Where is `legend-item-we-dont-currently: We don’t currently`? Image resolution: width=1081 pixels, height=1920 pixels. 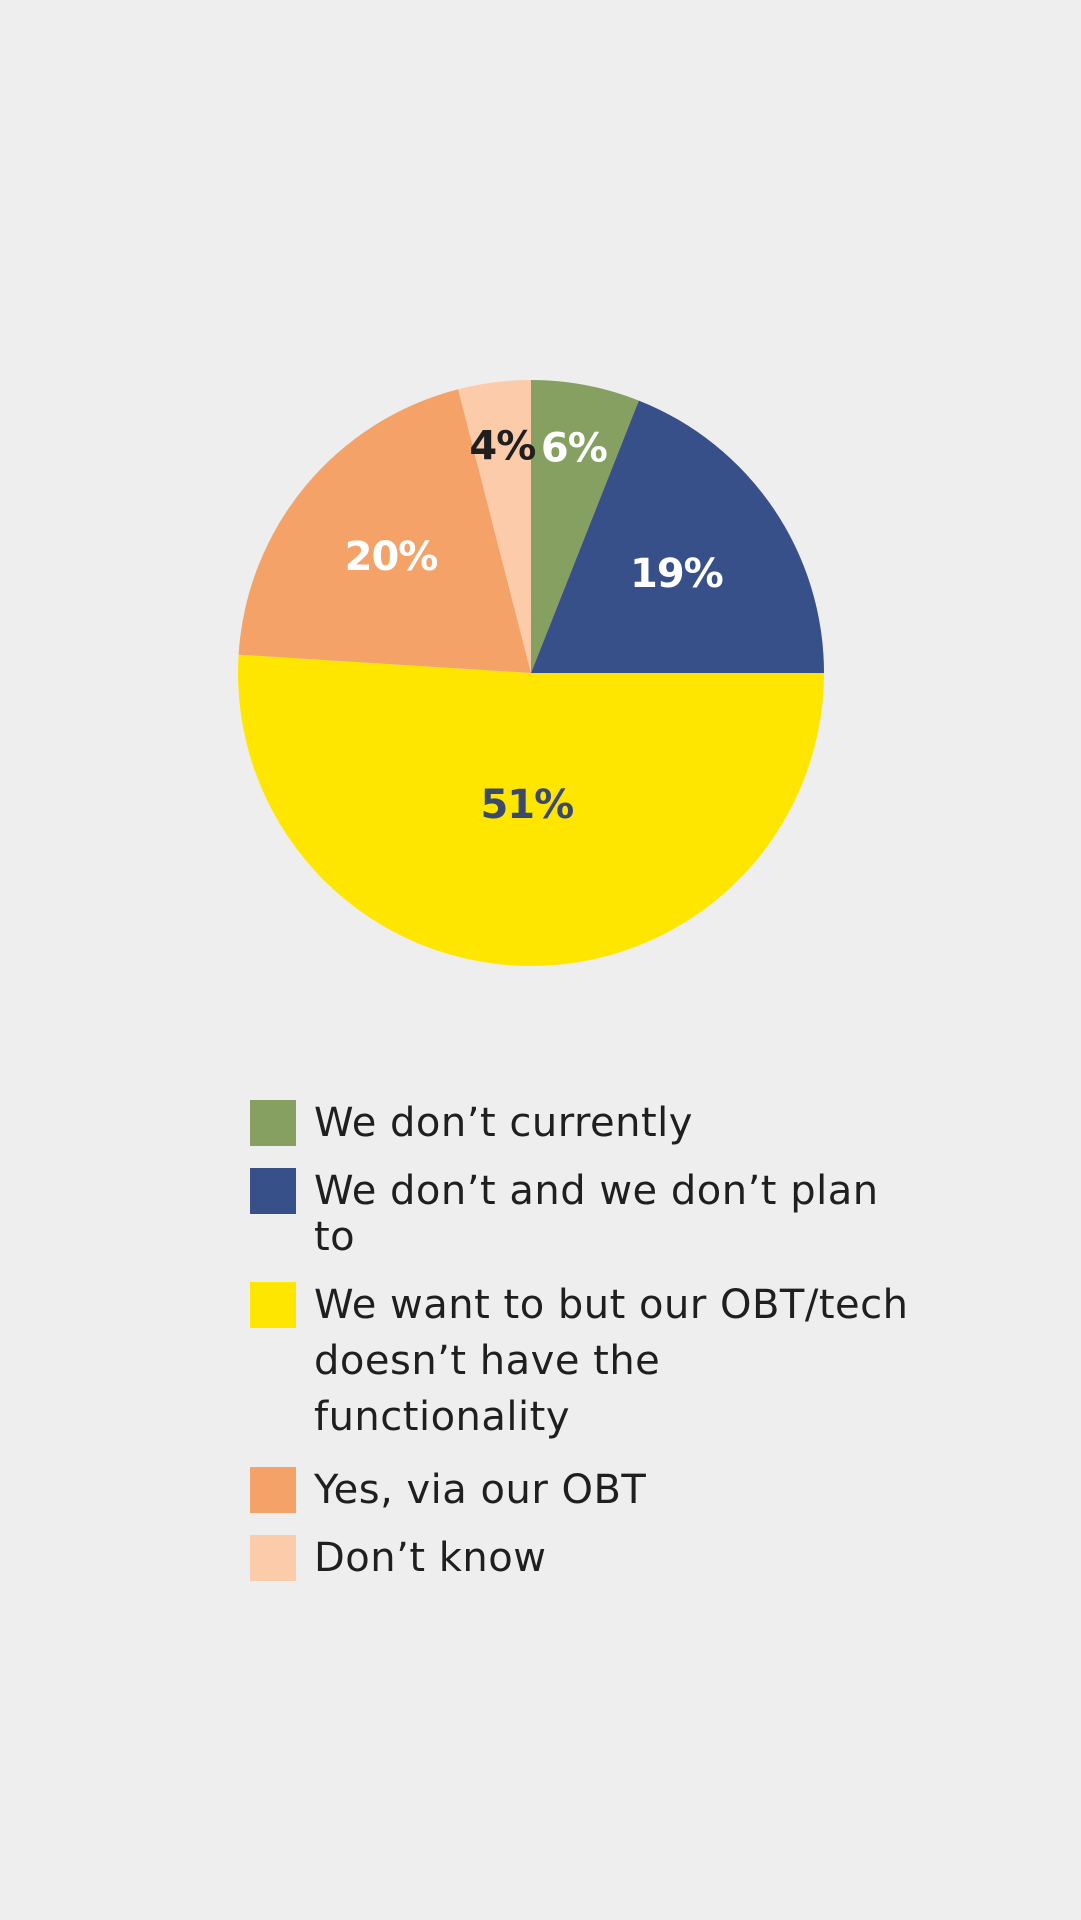
legend-item-we-dont-currently: We don’t currently is located at coordinates (590, 1123).